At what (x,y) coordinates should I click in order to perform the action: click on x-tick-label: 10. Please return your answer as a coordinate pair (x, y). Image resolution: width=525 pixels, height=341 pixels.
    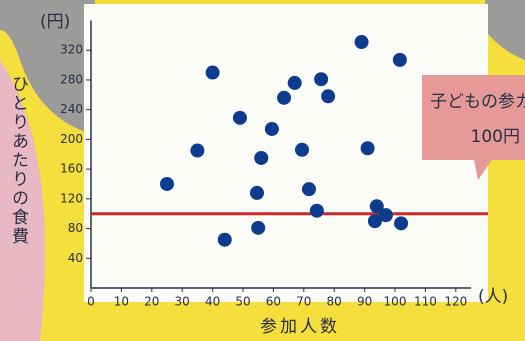
    Looking at the image, I should click on (121, 302).